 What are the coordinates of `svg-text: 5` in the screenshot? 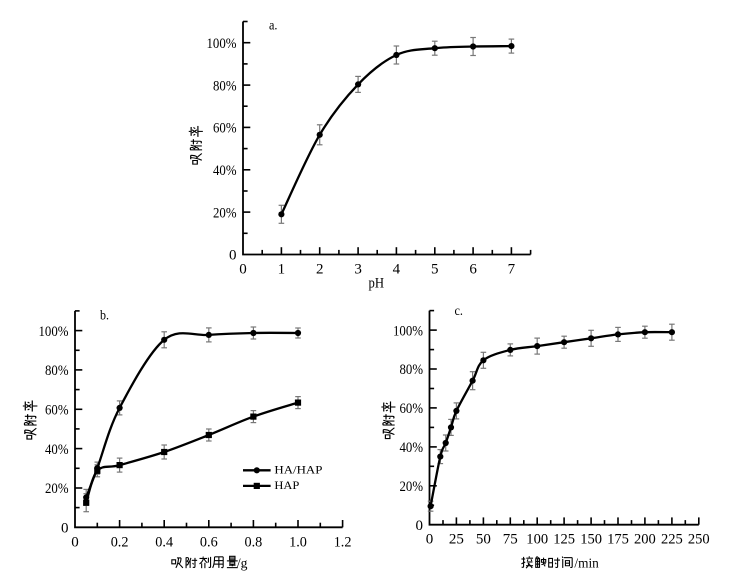 It's located at (435, 269).